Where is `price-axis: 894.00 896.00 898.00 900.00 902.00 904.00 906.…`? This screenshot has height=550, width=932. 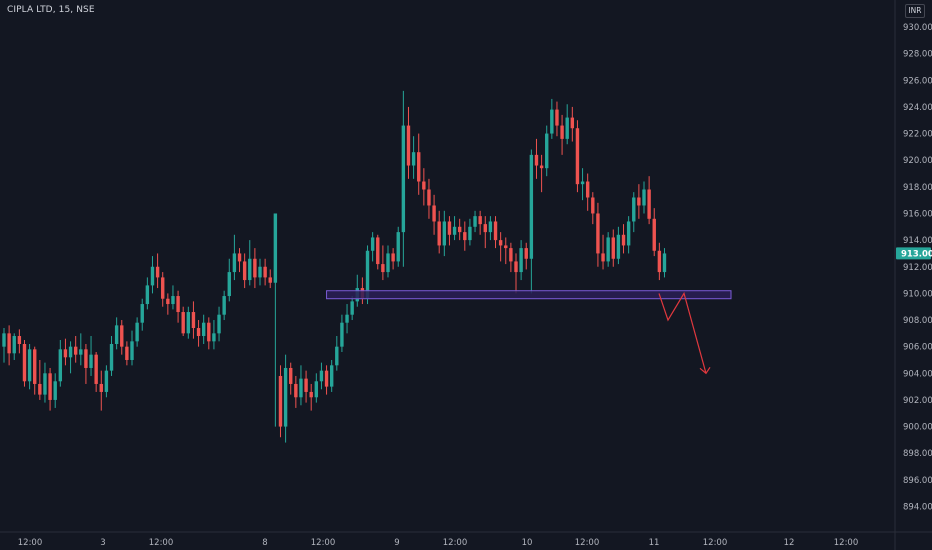
price-axis: 894.00 896.00 898.00 900.00 902.00 904.00 906.… is located at coordinates (917, 268).